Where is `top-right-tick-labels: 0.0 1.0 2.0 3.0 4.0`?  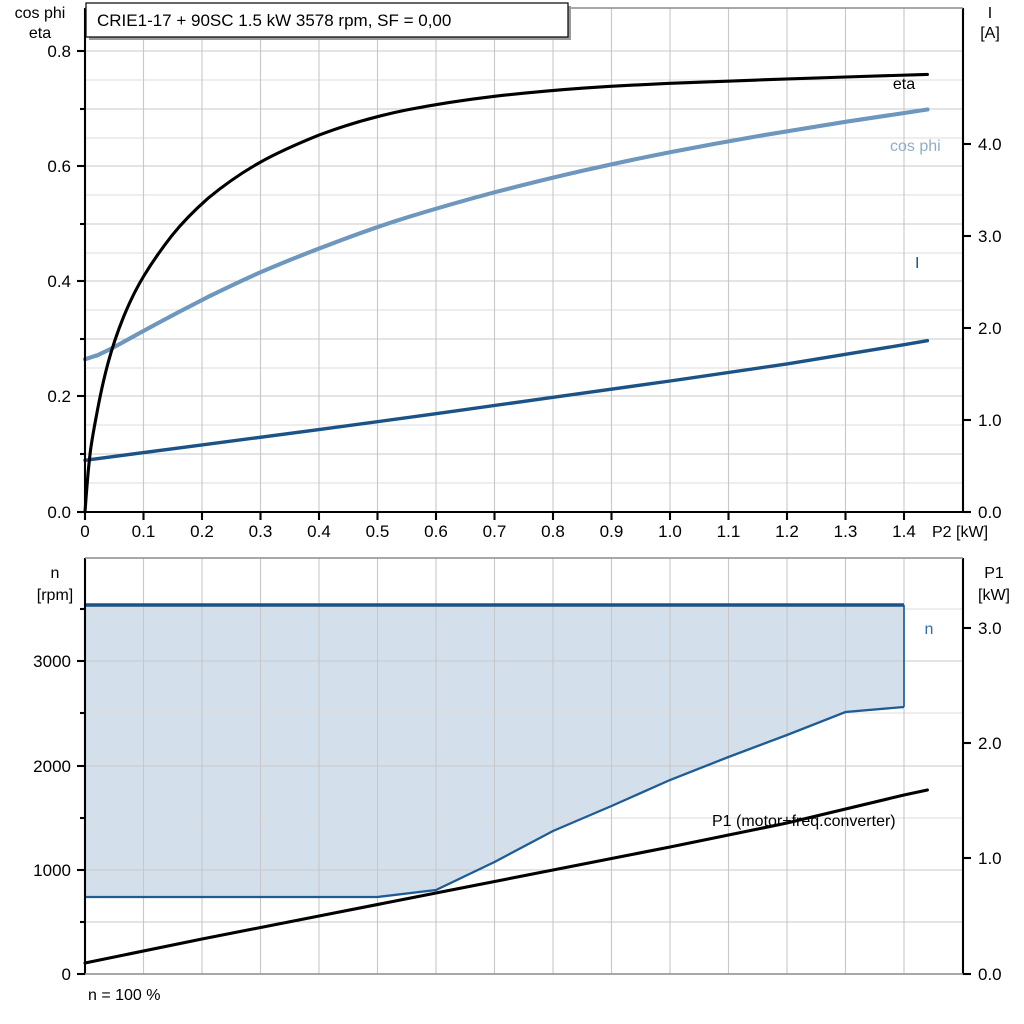
top-right-tick-labels: 0.0 1.0 2.0 3.0 4.0 is located at coordinates (990, 328).